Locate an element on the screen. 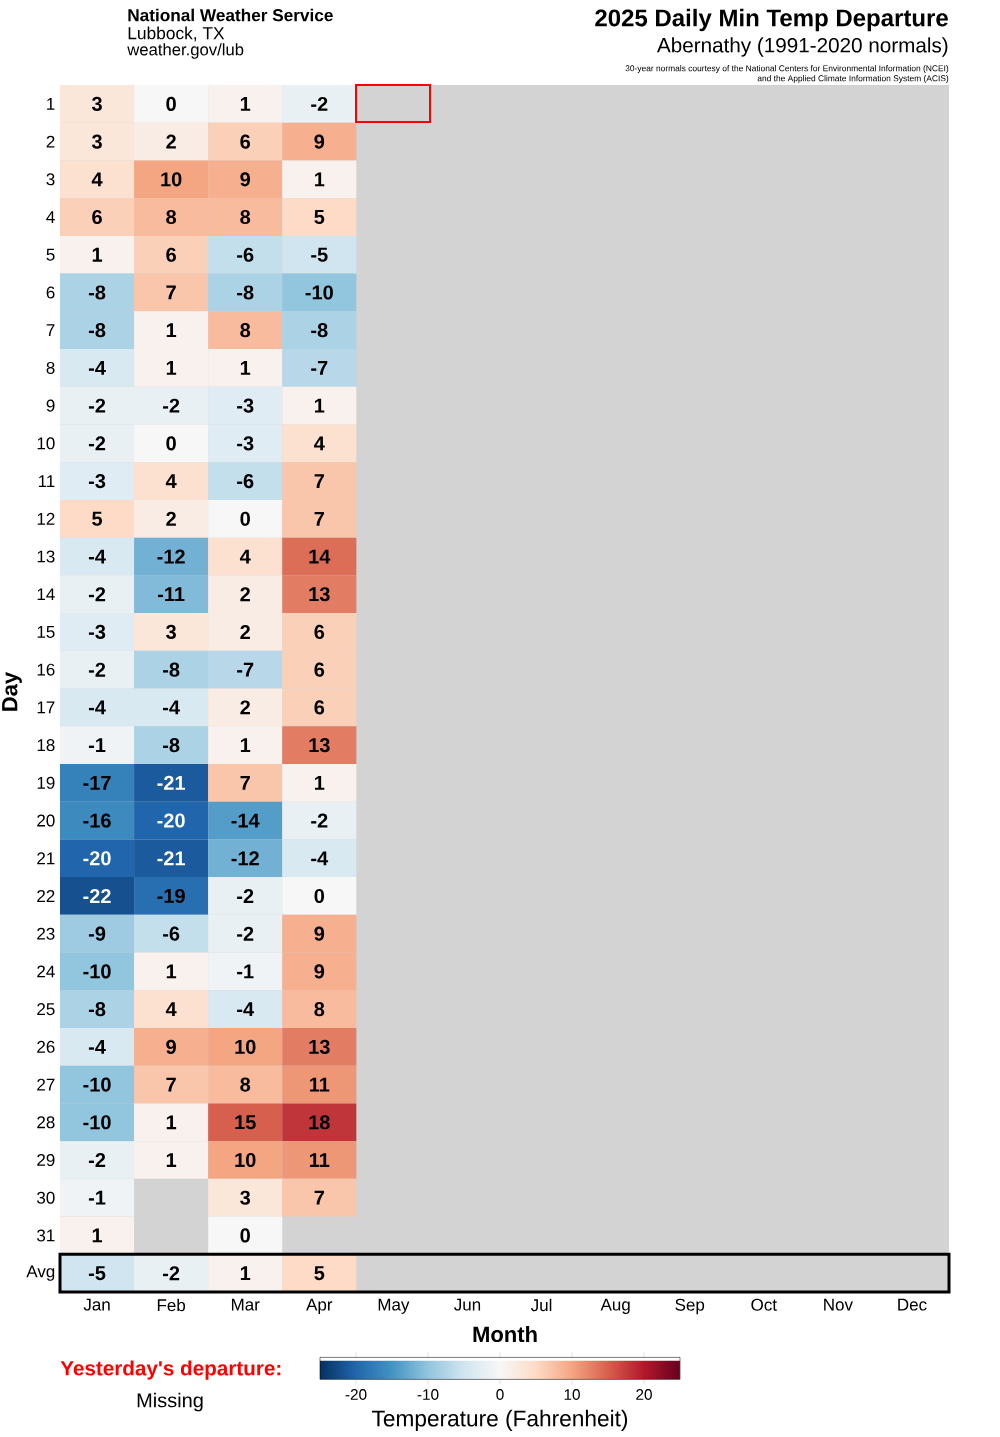 This screenshot has height=1437, width=1000. y-tick-label: 1 is located at coordinates (51, 104).